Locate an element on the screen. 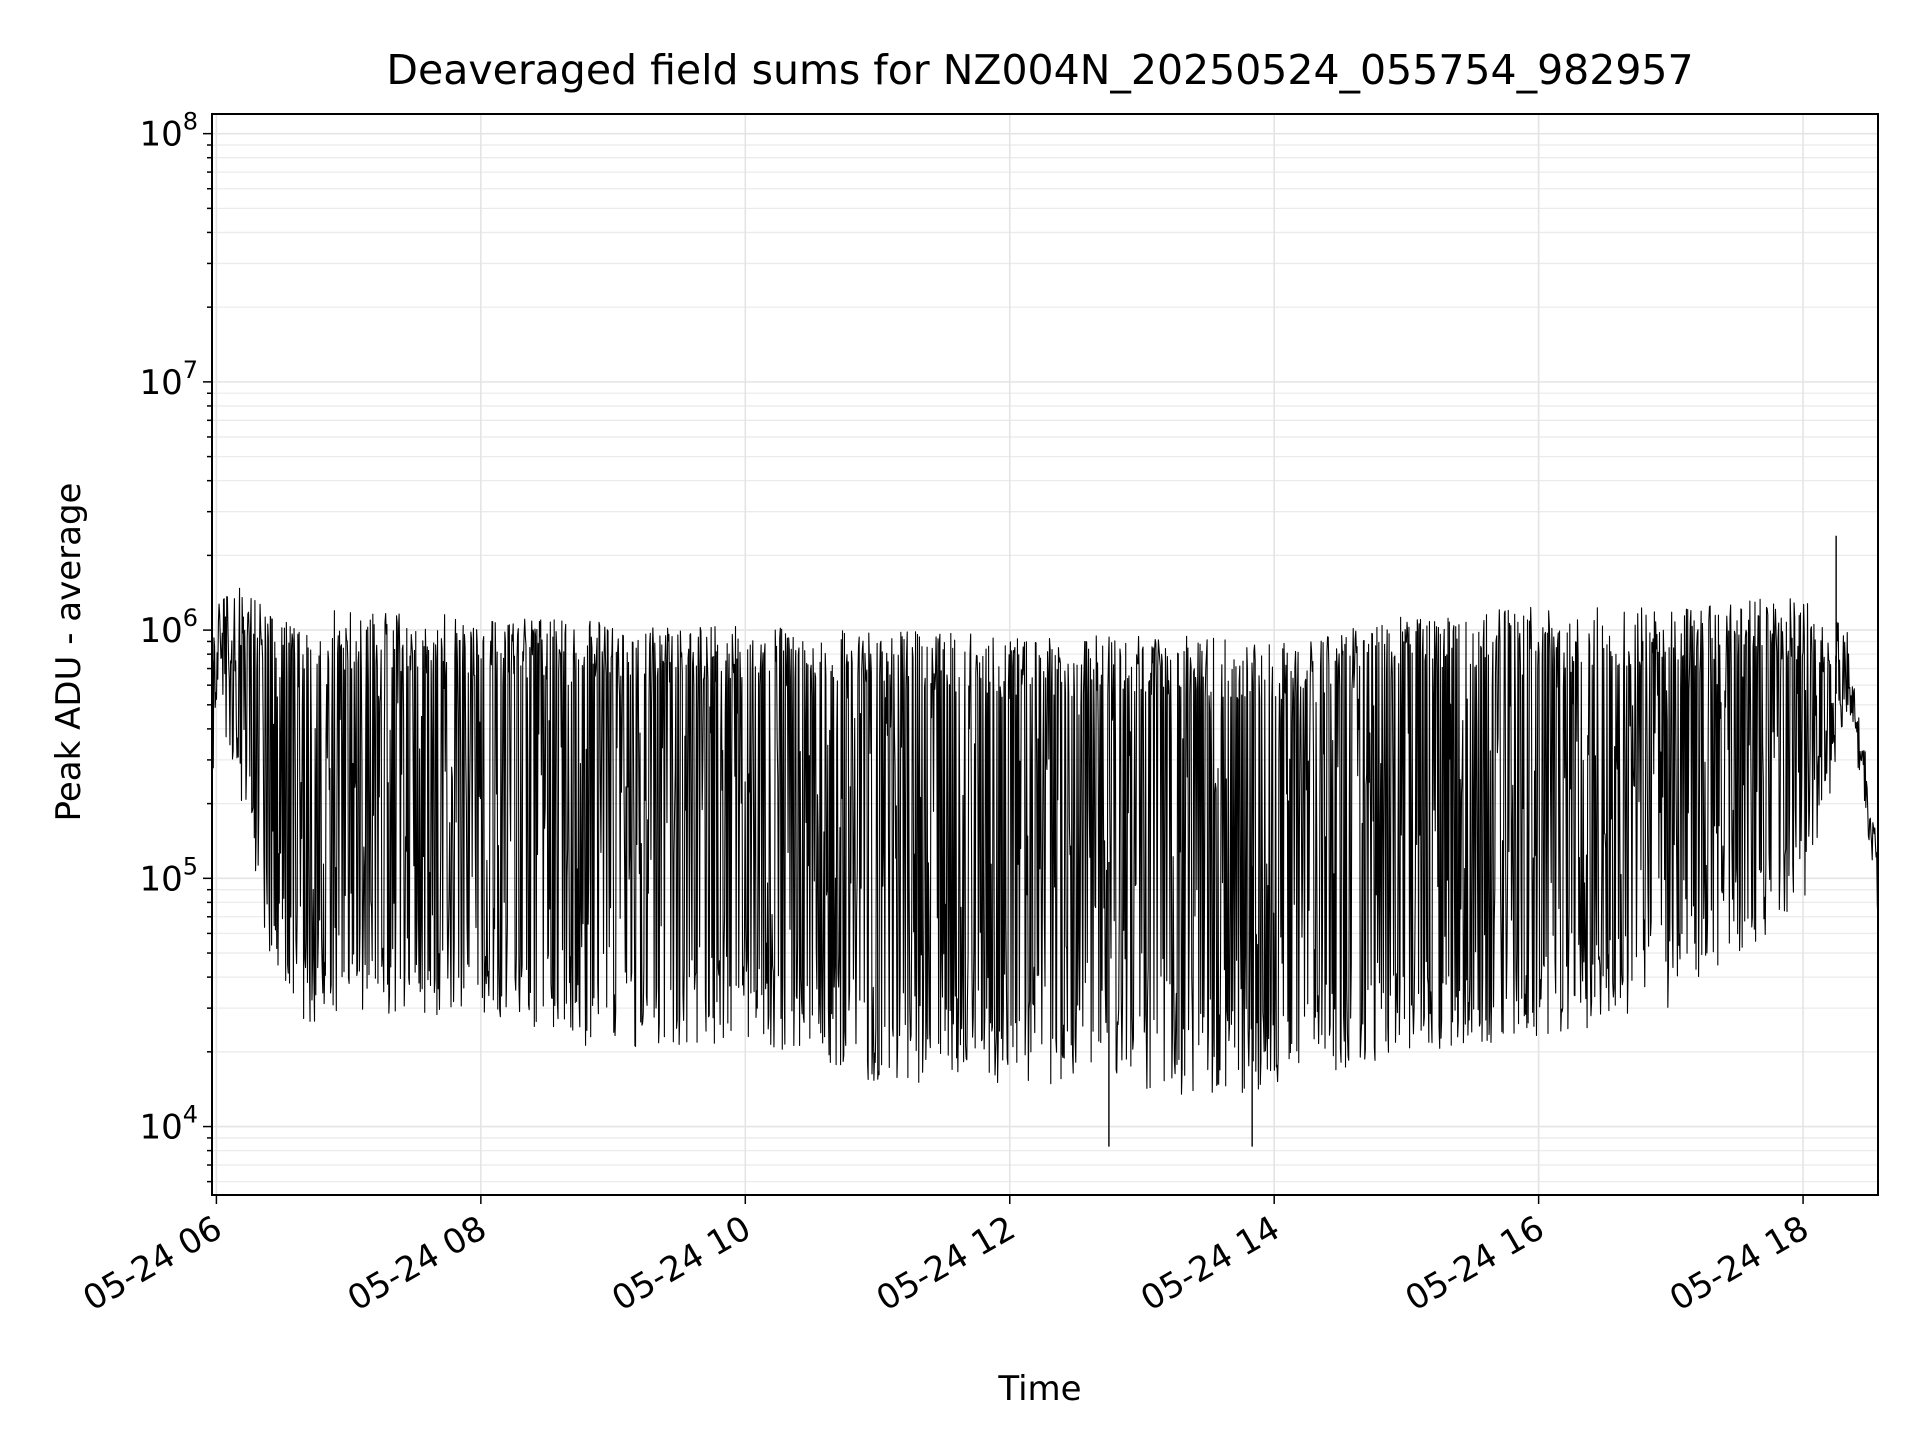  y-tick-label-exponent: 5 is located at coordinates (190, 866).